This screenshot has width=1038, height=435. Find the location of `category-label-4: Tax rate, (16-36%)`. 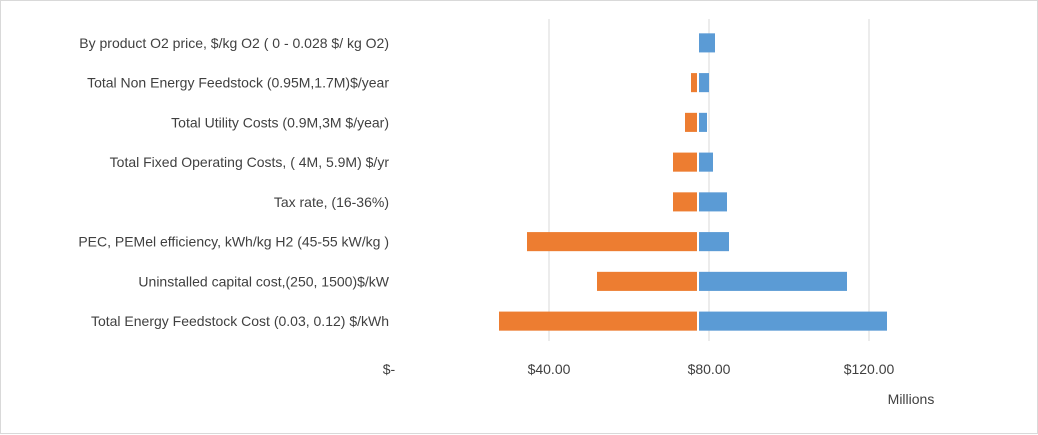

category-label-4: Tax rate, (16-36%) is located at coordinates (331, 202).